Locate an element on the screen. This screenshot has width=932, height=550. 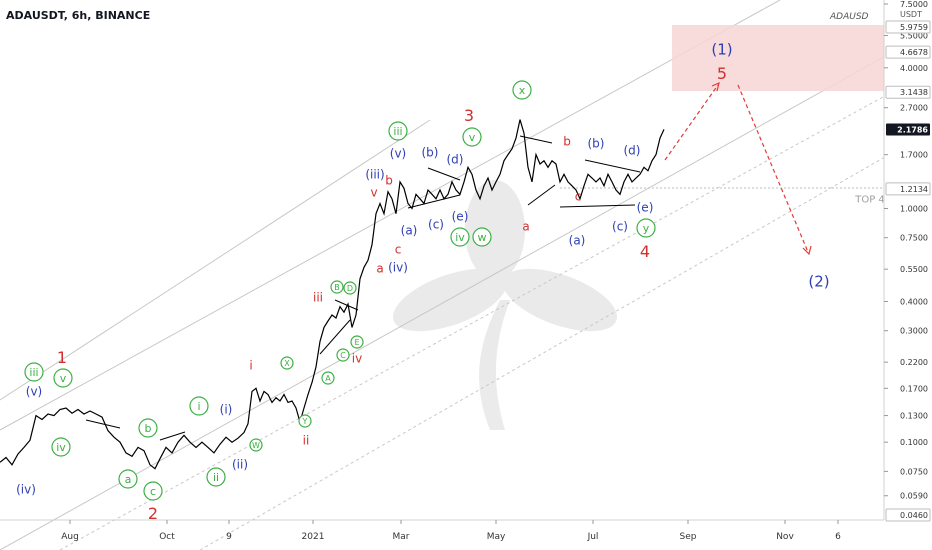
target-zone is located at coordinates (778, 58).